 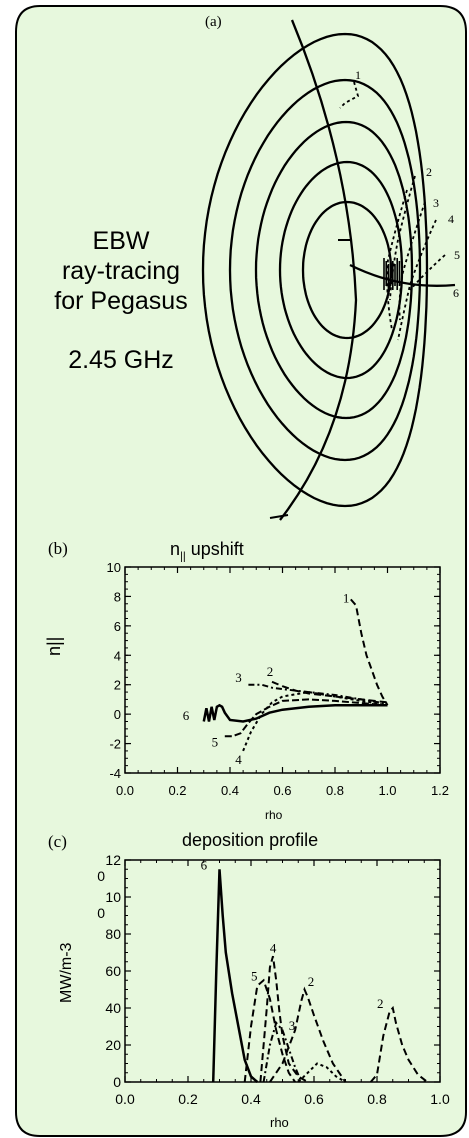 I want to click on y-tick-label: 12, so click(x=113, y=860).